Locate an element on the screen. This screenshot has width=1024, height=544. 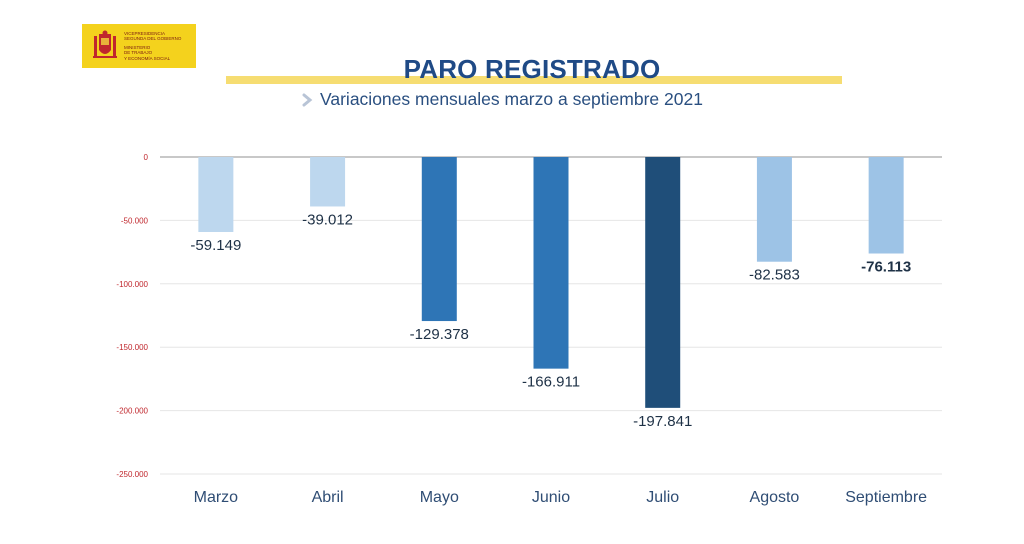
y-tick-label: 0 is located at coordinates (146, 157).